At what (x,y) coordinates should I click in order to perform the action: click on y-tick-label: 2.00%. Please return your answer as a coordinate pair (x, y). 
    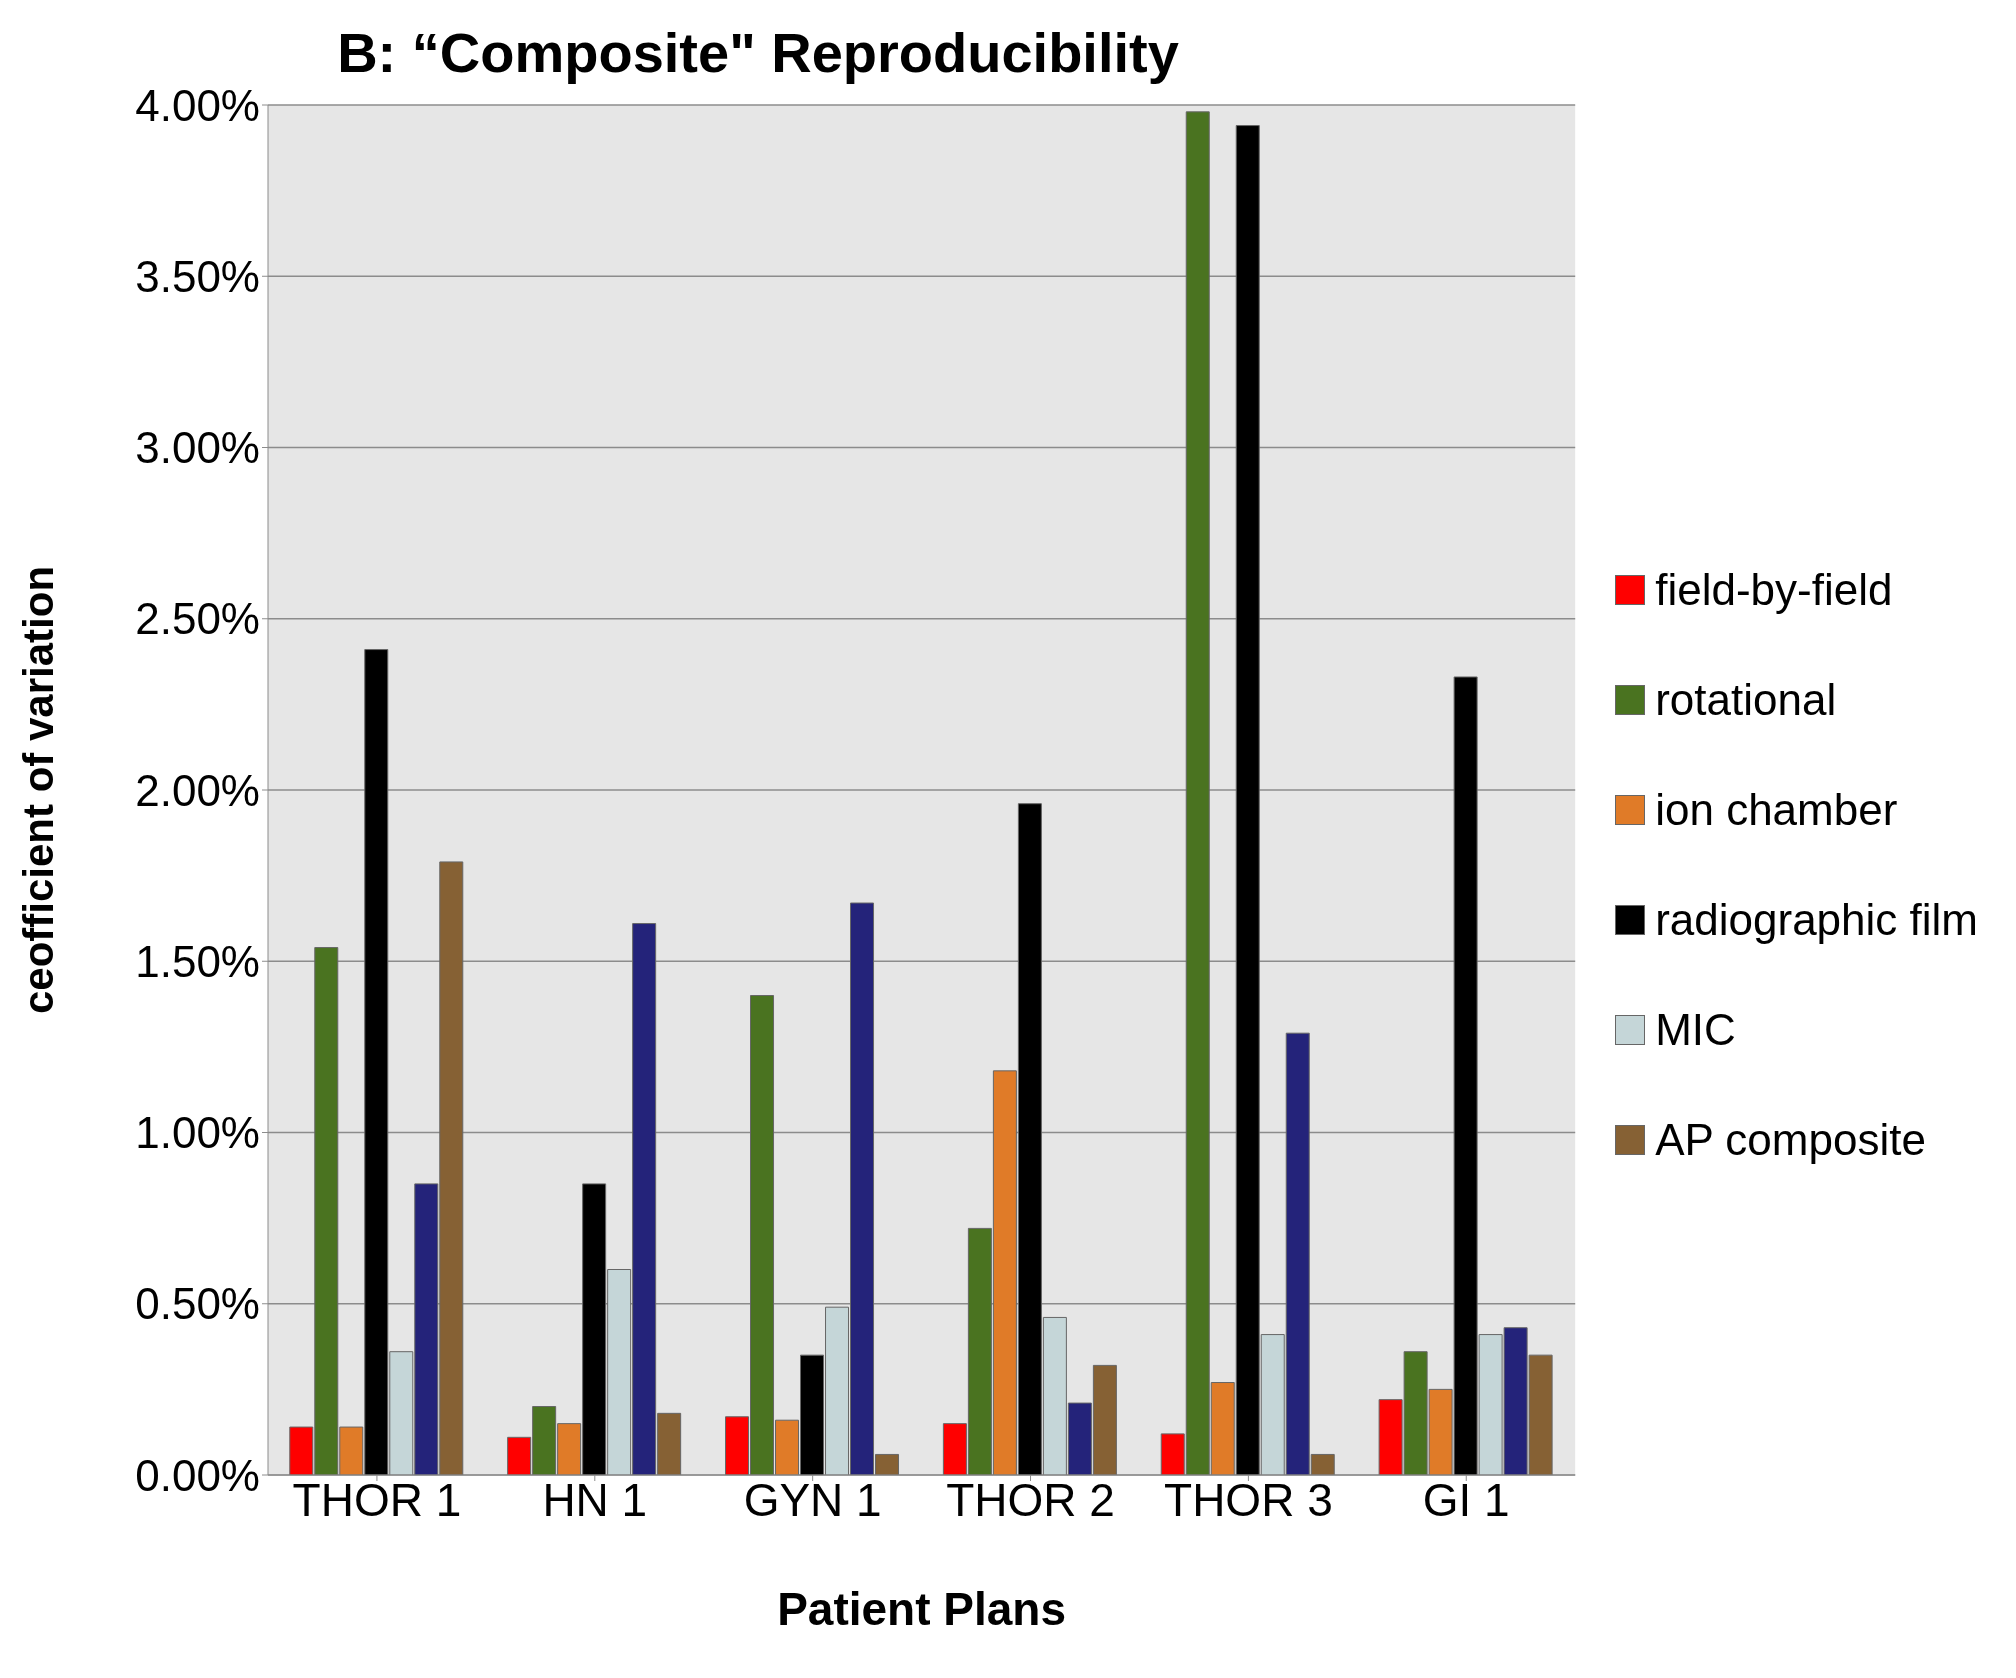
    Looking at the image, I should click on (197, 790).